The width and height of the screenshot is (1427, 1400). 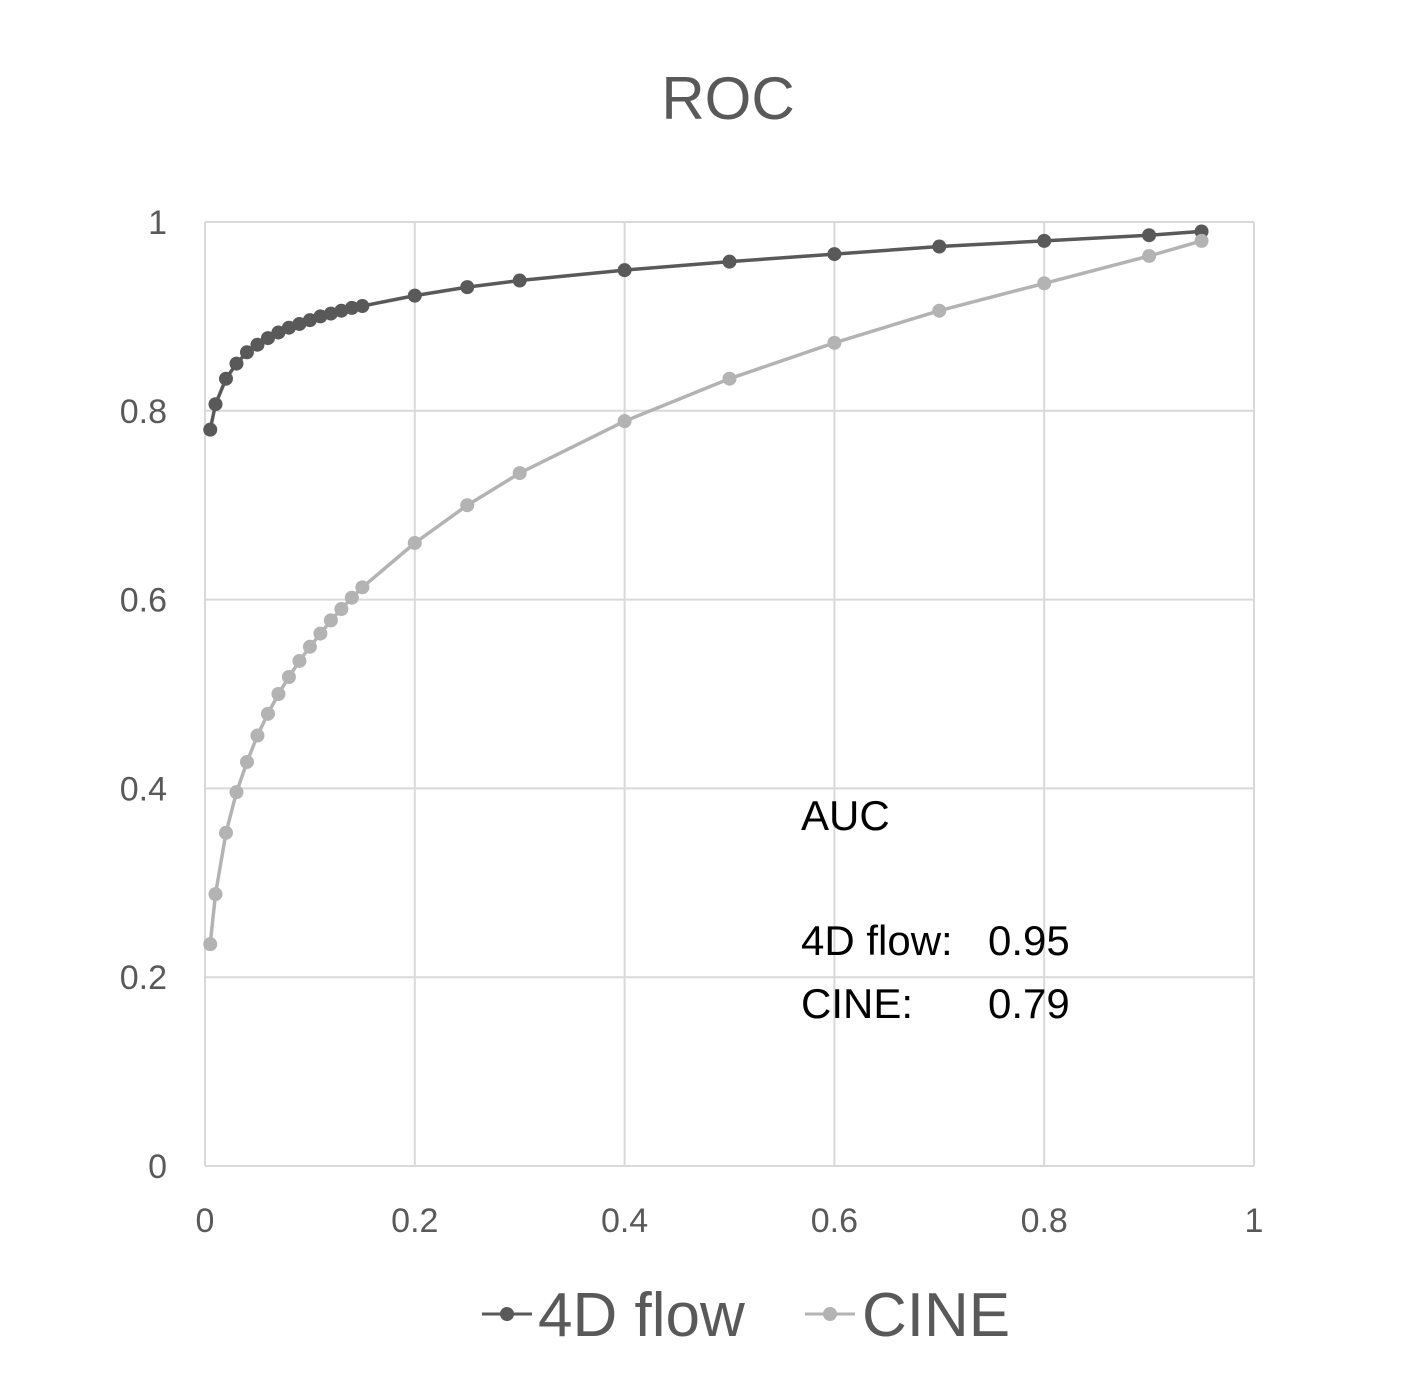 What do you see at coordinates (624, 1221) in the screenshot?
I see `x-tick-label: 0.4` at bounding box center [624, 1221].